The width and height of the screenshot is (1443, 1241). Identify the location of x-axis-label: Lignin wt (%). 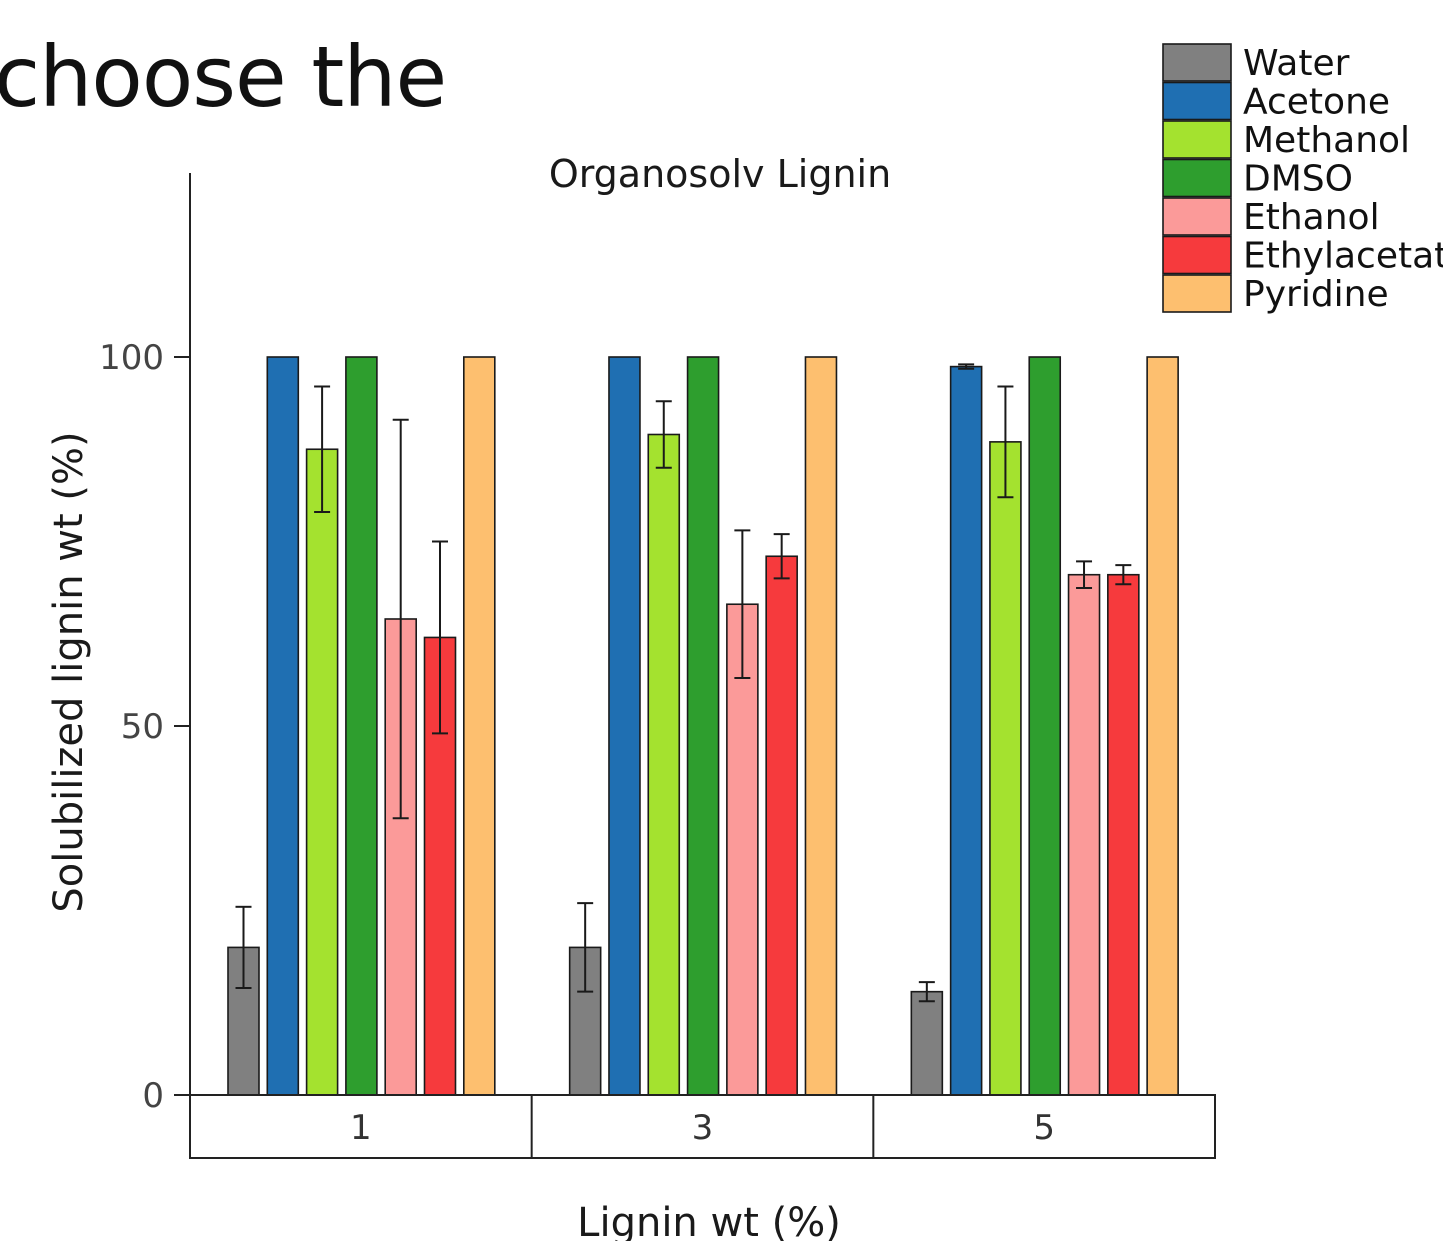
(709, 1220).